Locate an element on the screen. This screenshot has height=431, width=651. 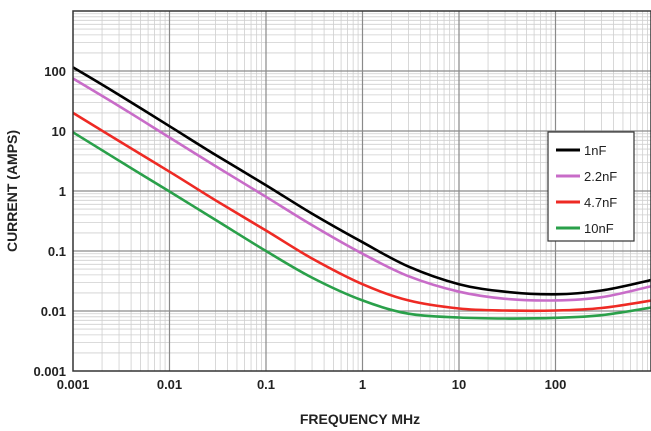
x-tick-label: 0.01 is located at coordinates (169, 384).